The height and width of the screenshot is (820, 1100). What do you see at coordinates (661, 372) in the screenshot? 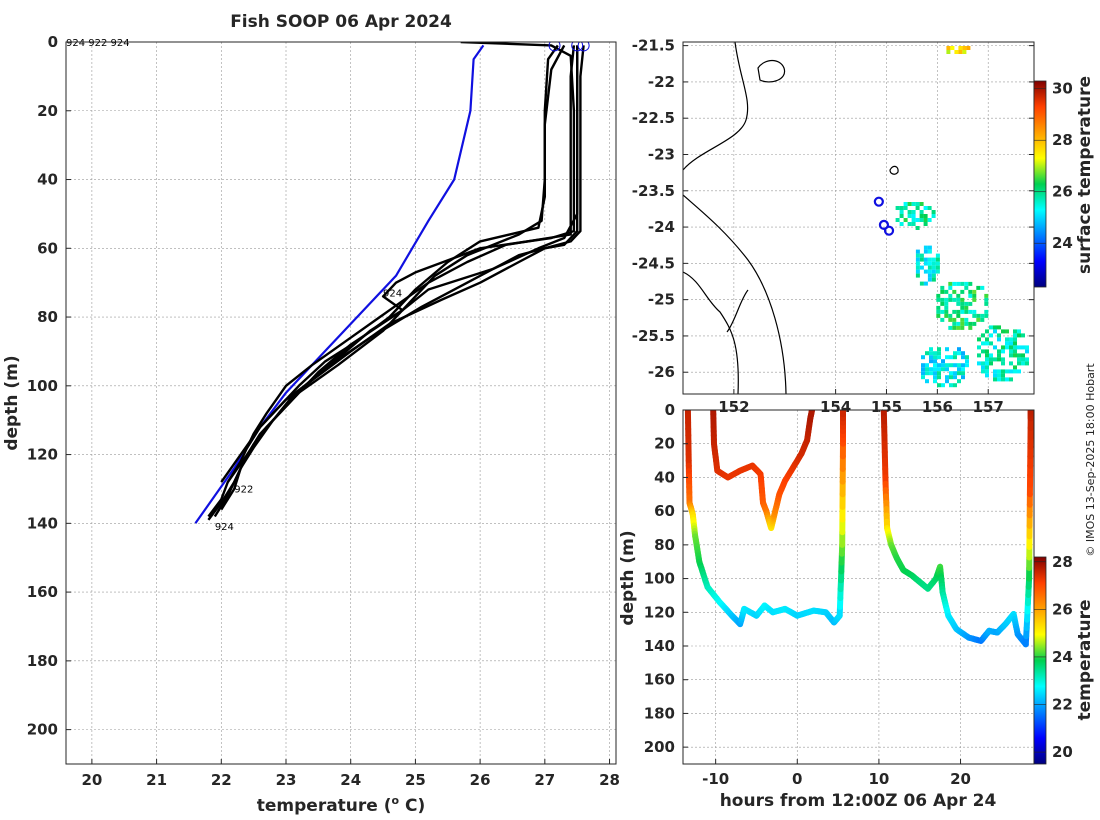
I see `lat-tick-label: -26` at bounding box center [661, 372].